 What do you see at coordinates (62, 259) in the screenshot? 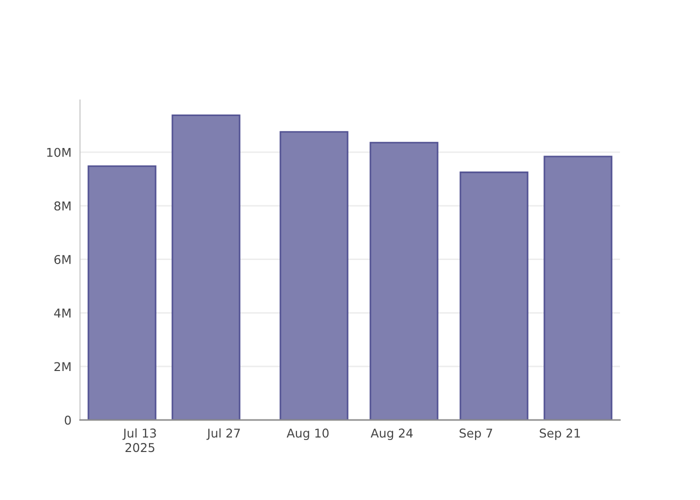
I see `y-tick-label: 6M` at bounding box center [62, 259].